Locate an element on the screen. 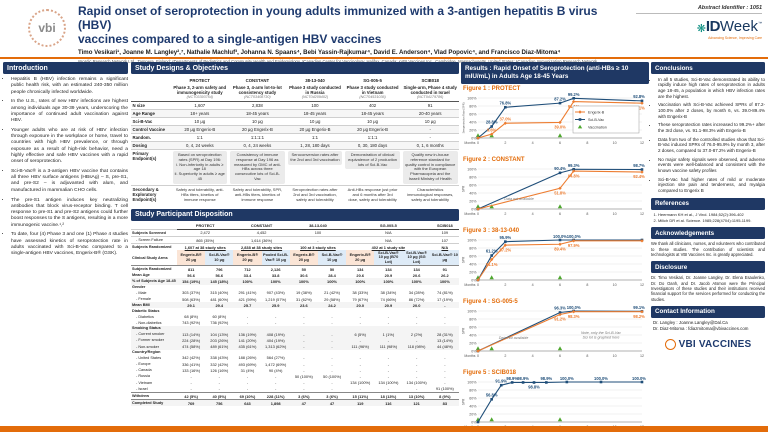 The image size is (768, 439). svg-text: 9.6% is located at coordinates (492, 130).